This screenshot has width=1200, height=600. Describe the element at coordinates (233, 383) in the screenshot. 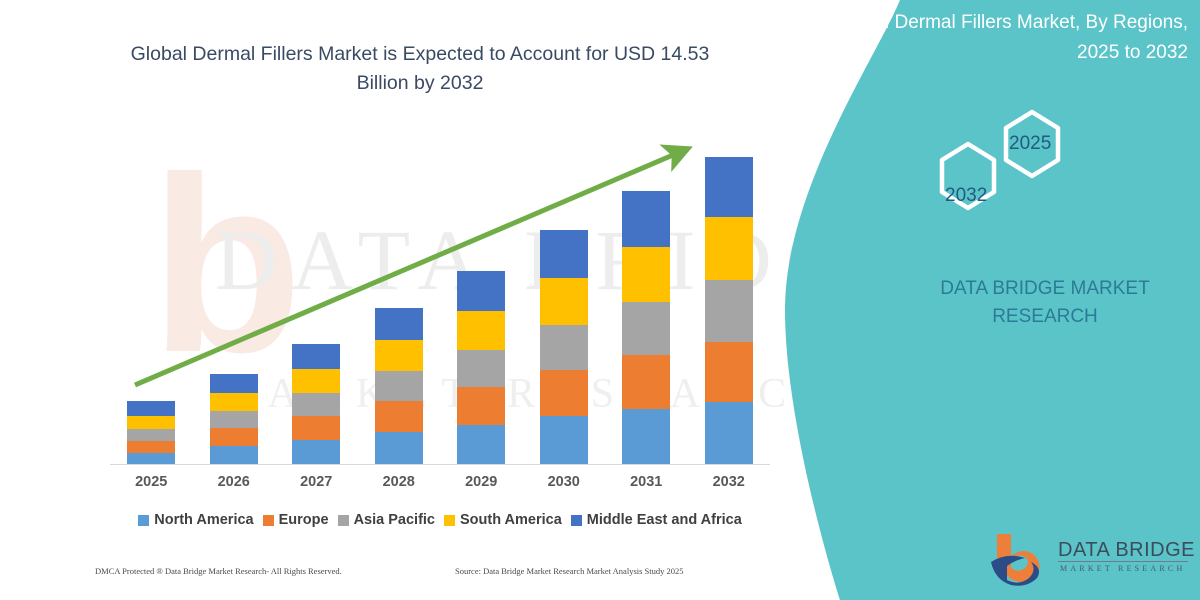

I see `bar-segment-middle-east-and-africa-2026` at that location.